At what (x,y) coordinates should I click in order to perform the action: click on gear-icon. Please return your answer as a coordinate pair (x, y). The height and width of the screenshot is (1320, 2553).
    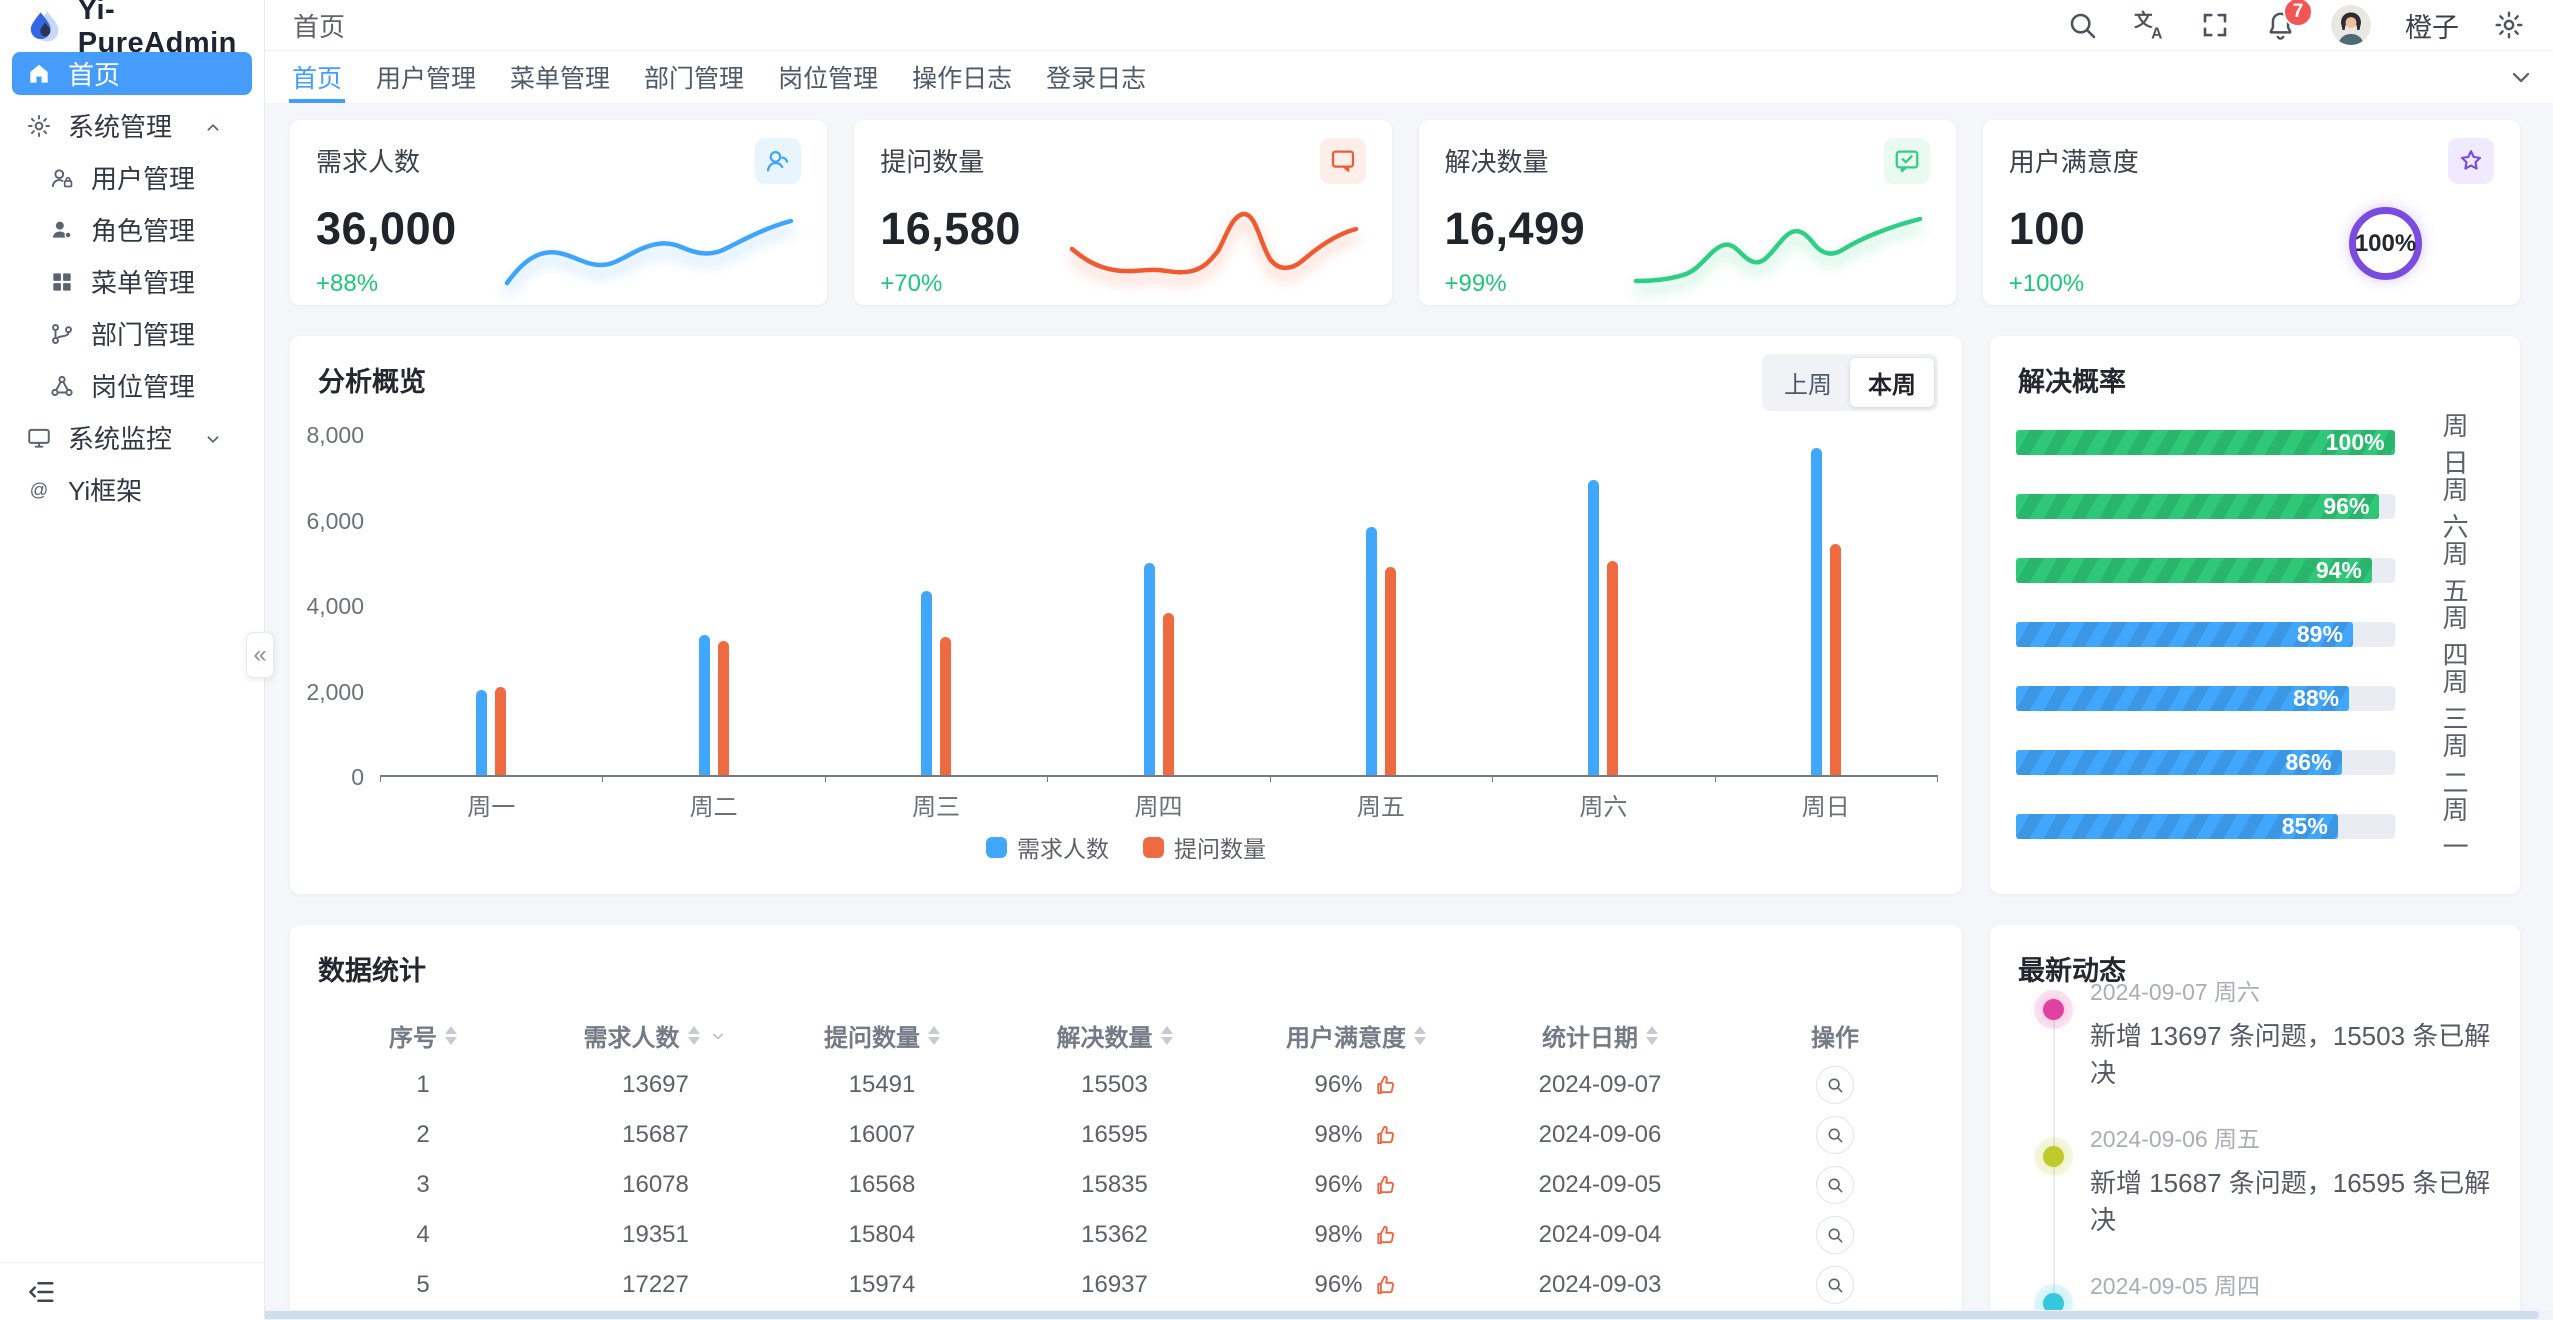
    Looking at the image, I should click on (39, 125).